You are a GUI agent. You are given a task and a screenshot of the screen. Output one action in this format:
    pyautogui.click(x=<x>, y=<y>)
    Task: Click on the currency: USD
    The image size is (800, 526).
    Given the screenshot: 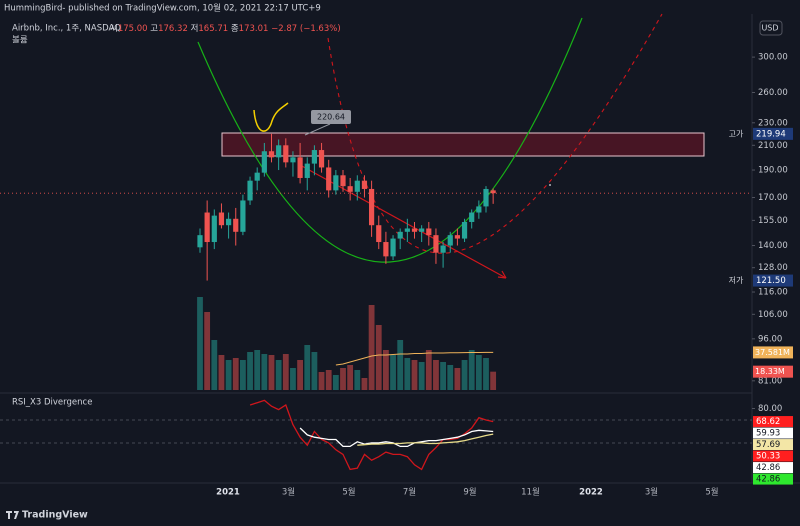 What is the action you would take?
    pyautogui.click(x=769, y=28)
    